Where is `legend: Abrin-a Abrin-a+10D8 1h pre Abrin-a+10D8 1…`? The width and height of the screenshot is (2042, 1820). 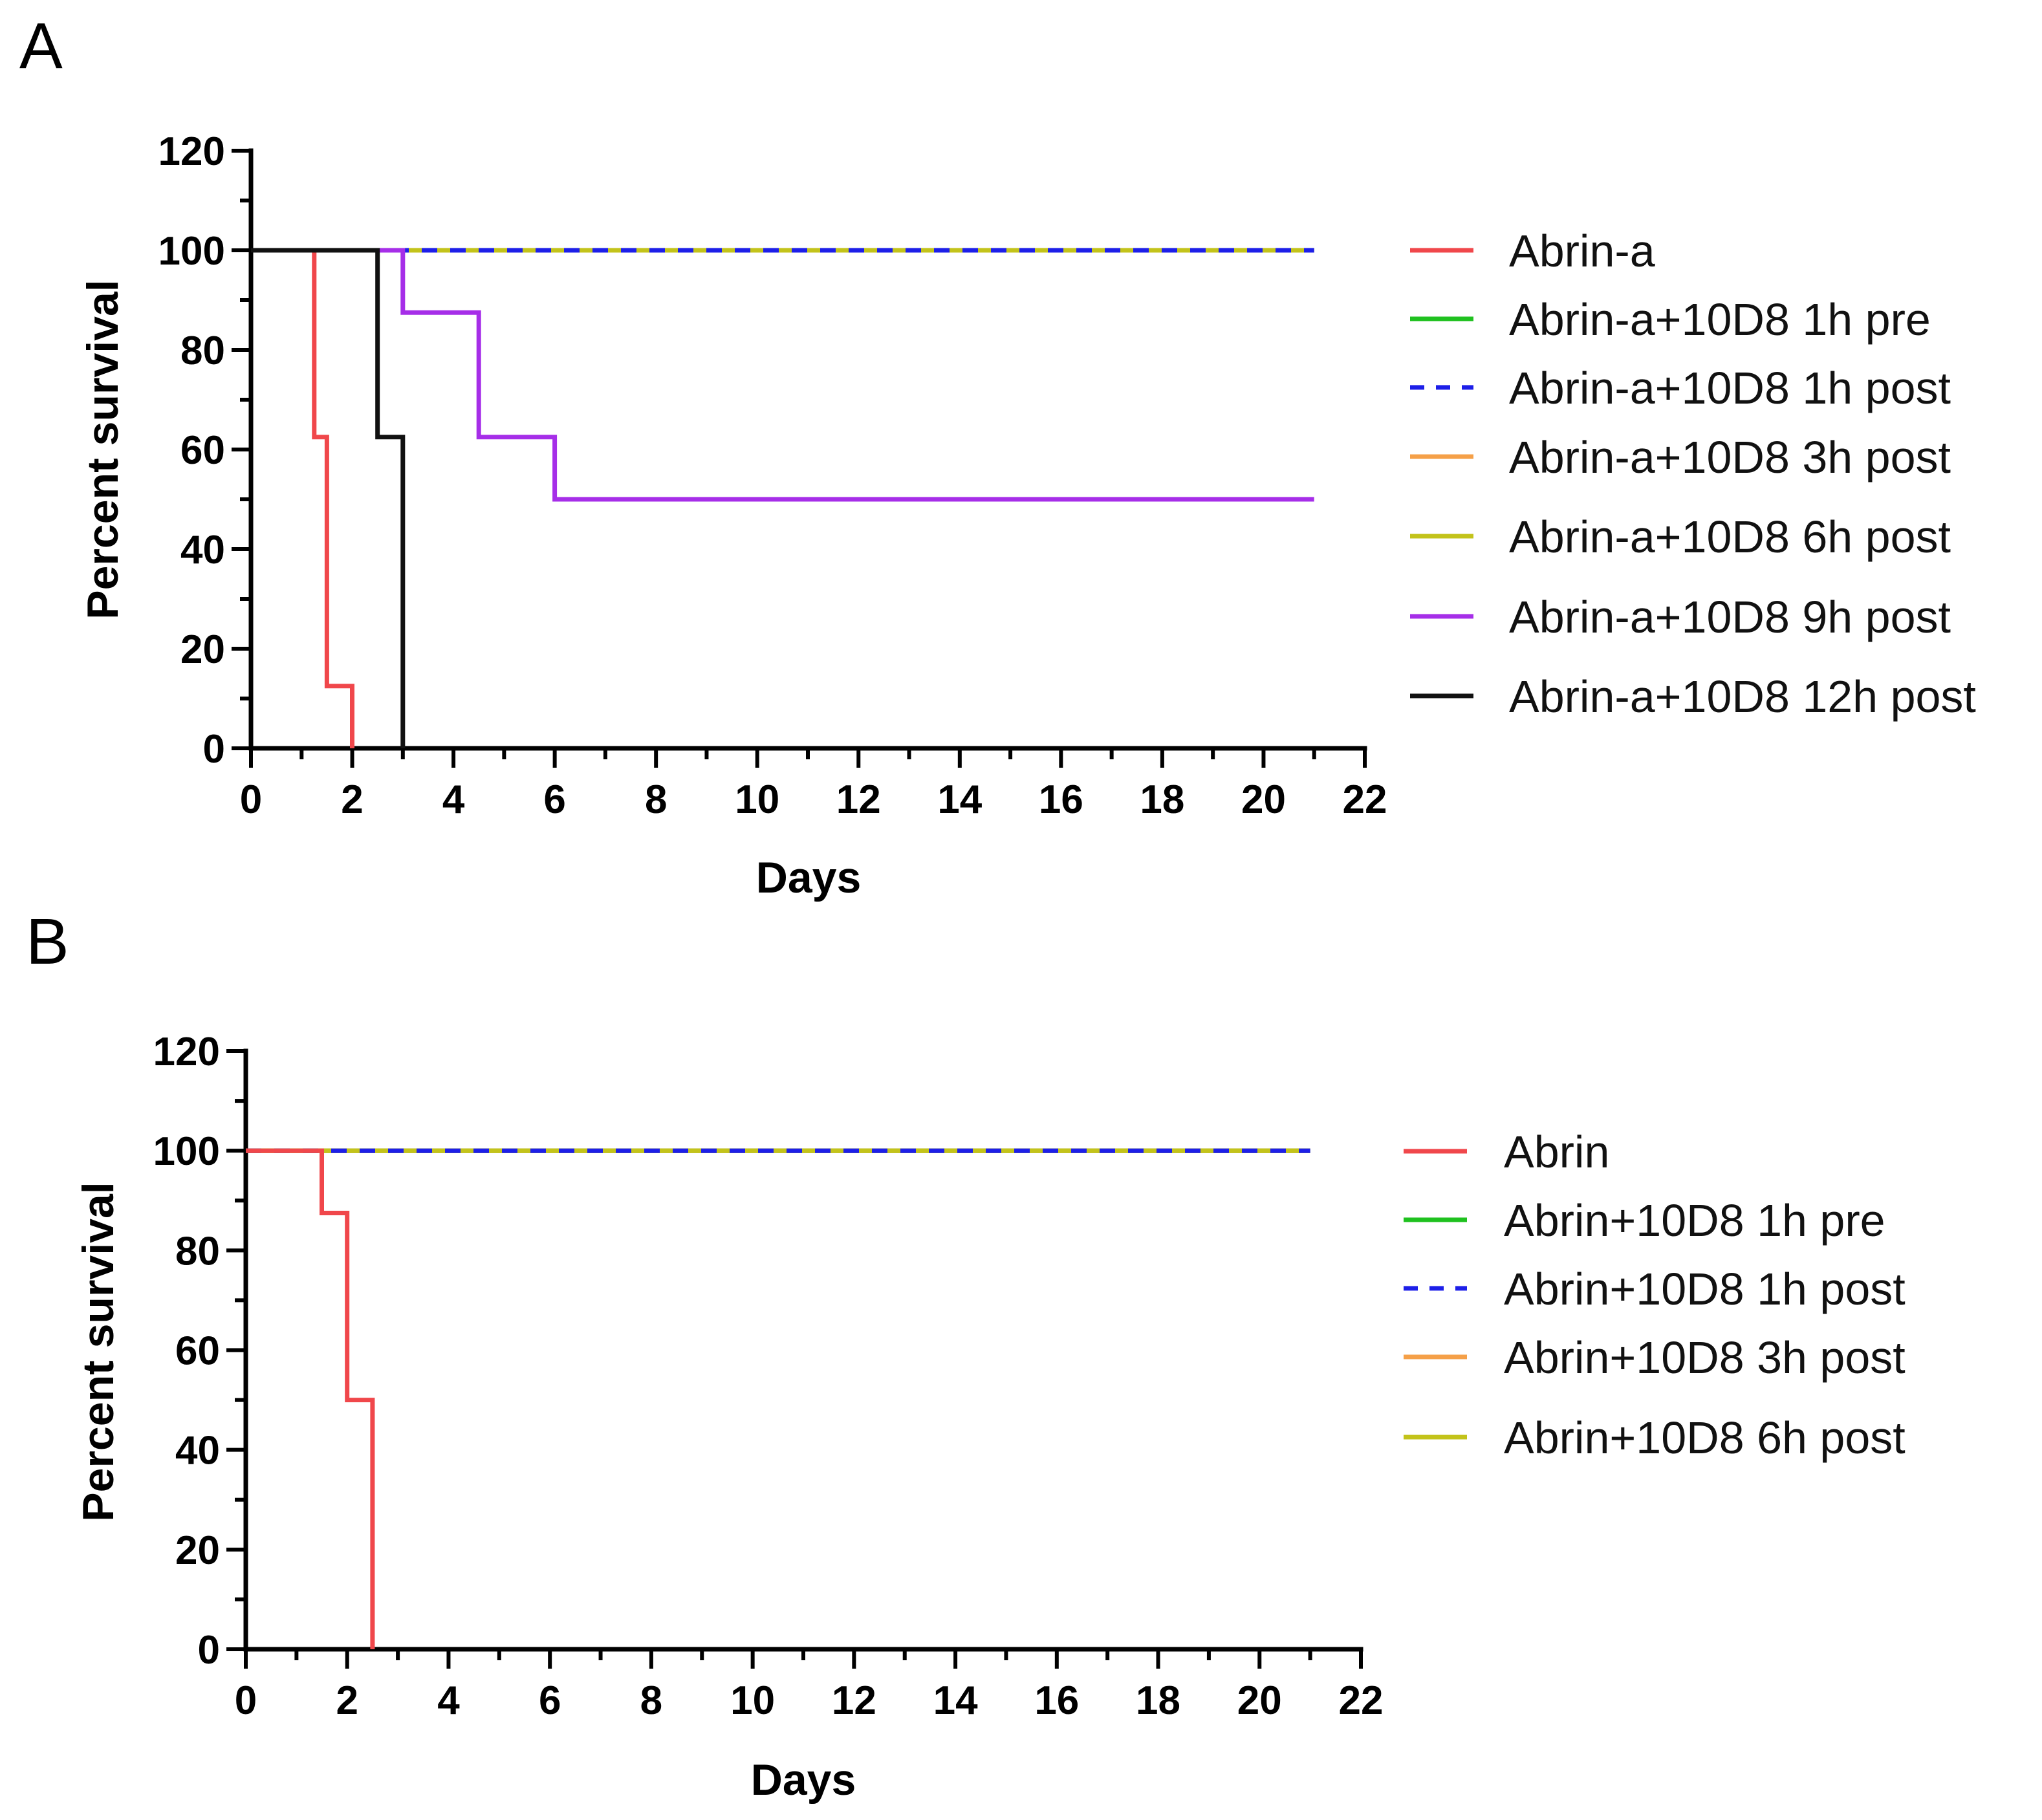
legend: Abrin-a Abrin-a+10D8 1h pre Abrin-a+10D8 1… is located at coordinates (1693, 474).